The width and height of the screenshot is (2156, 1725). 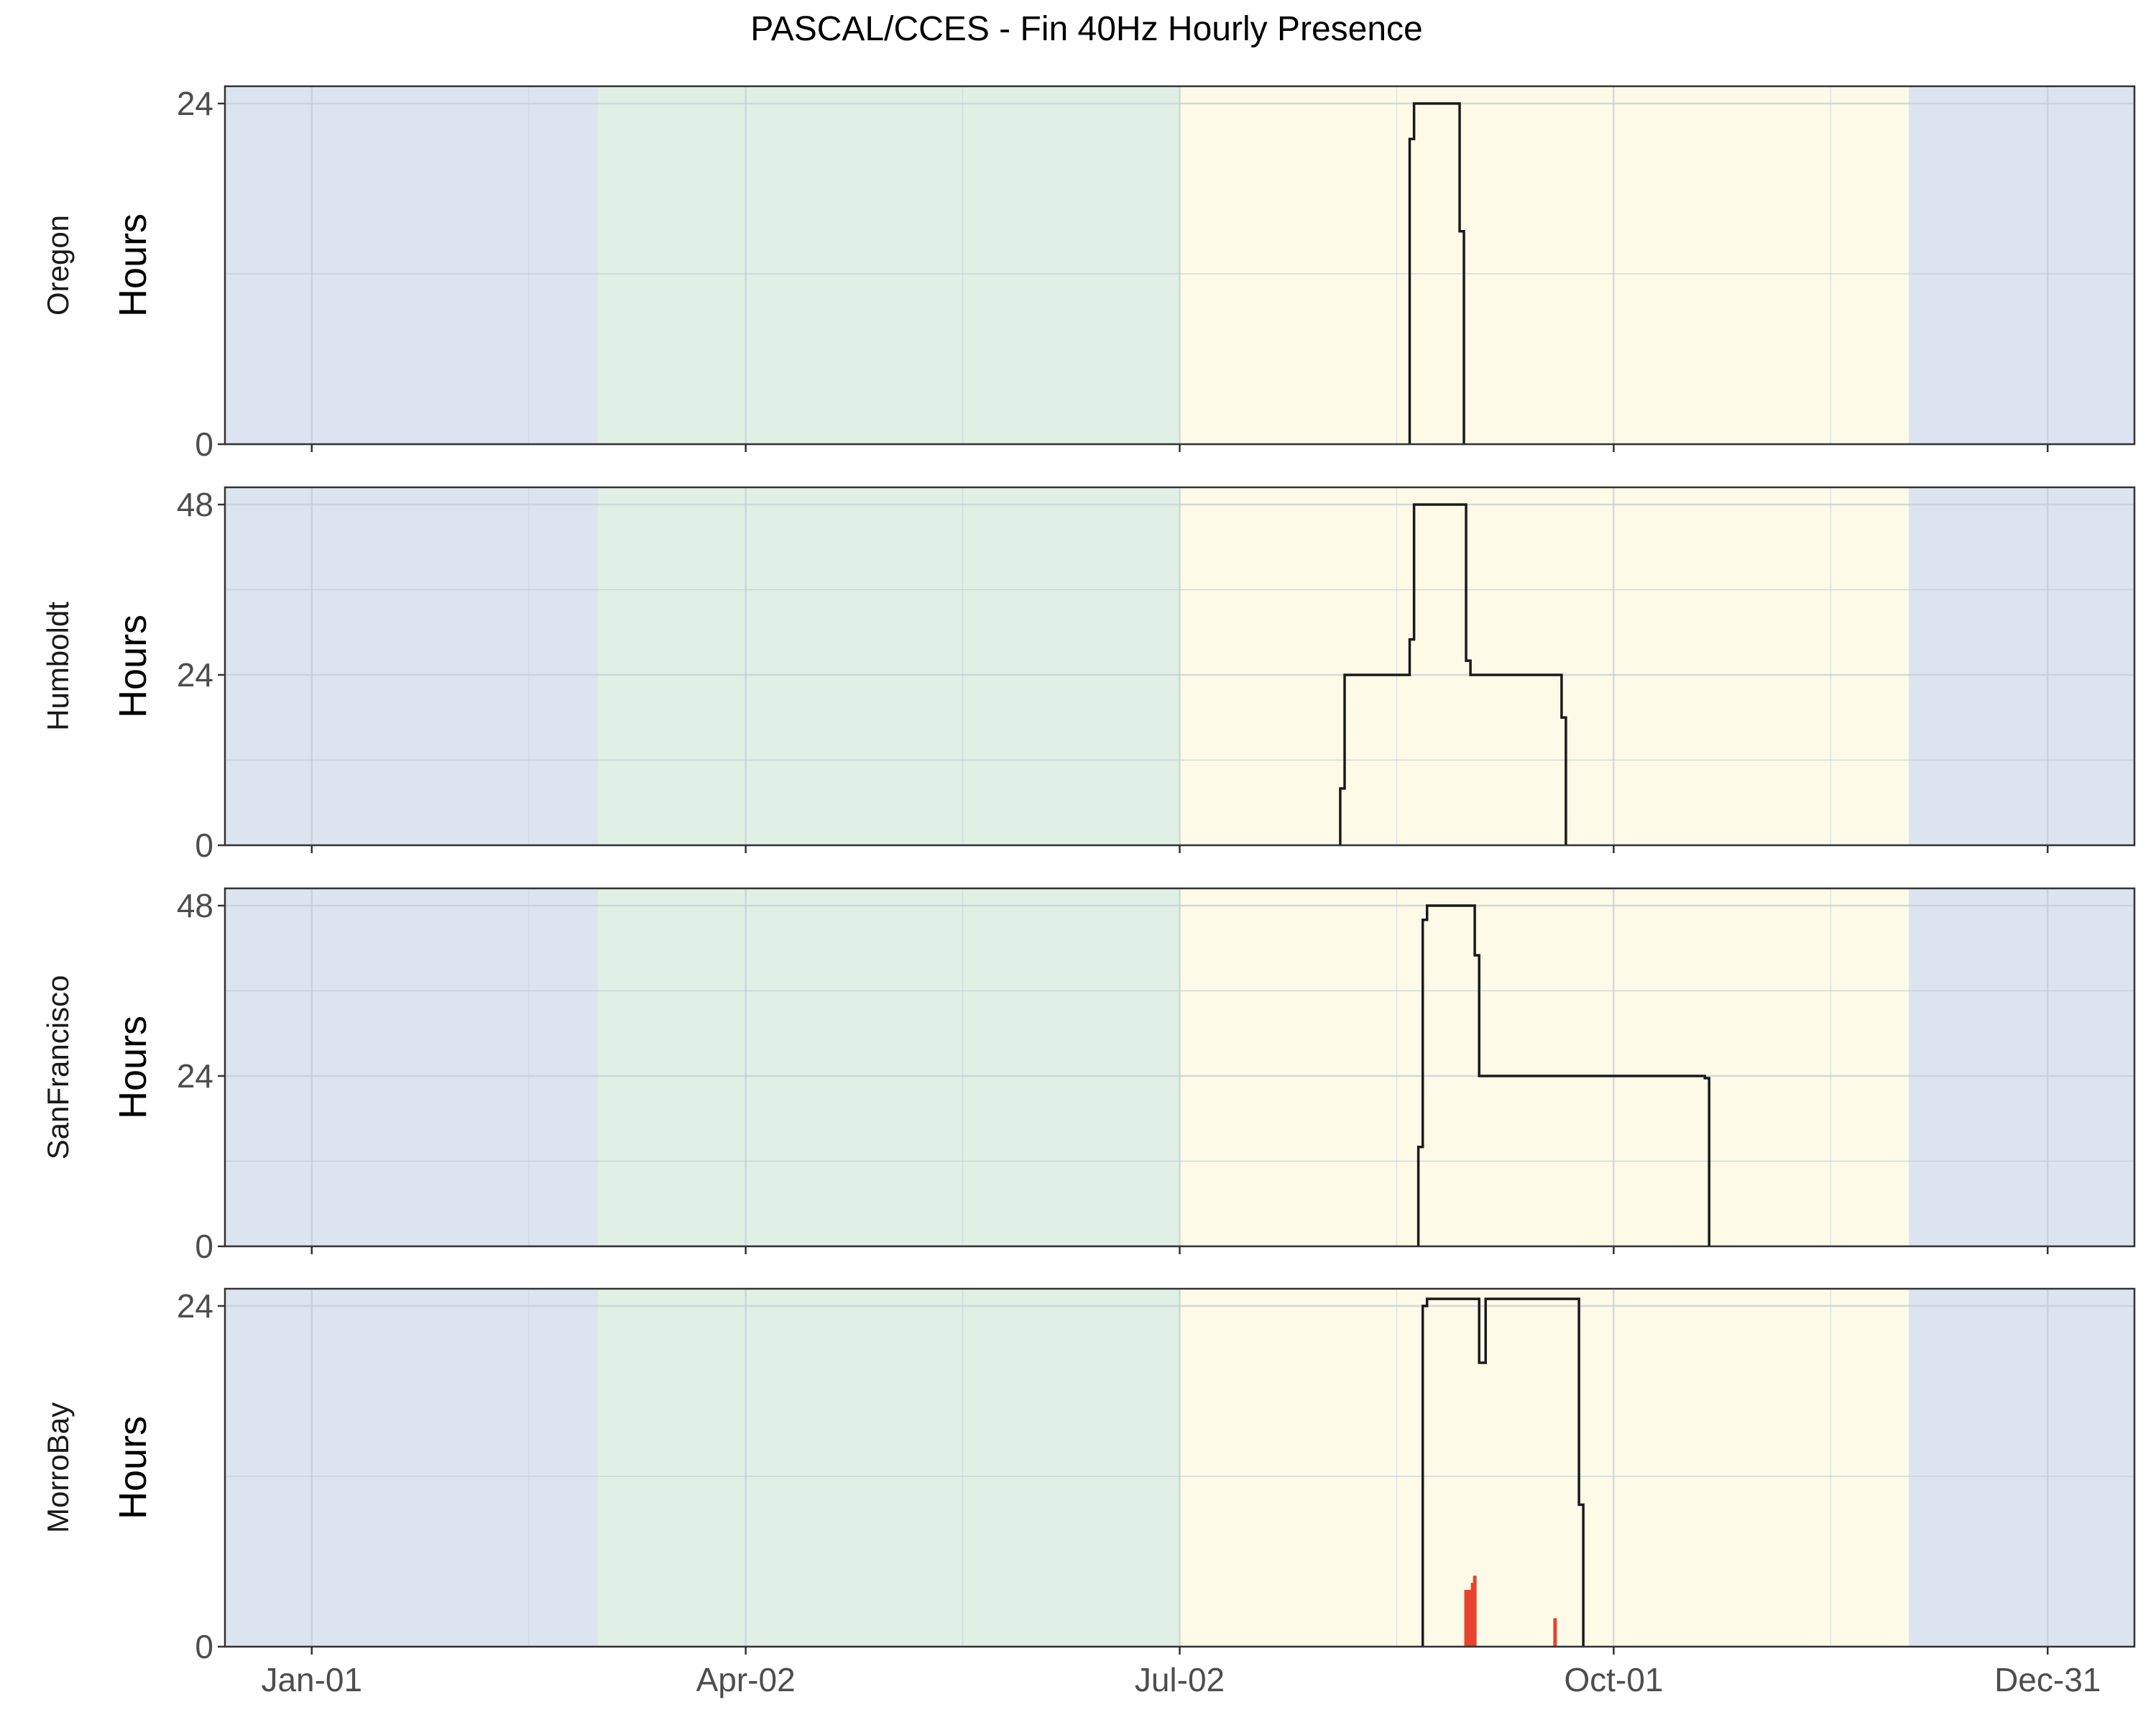 I want to click on x-tick-label: Dec-31, so click(x=2047, y=1679).